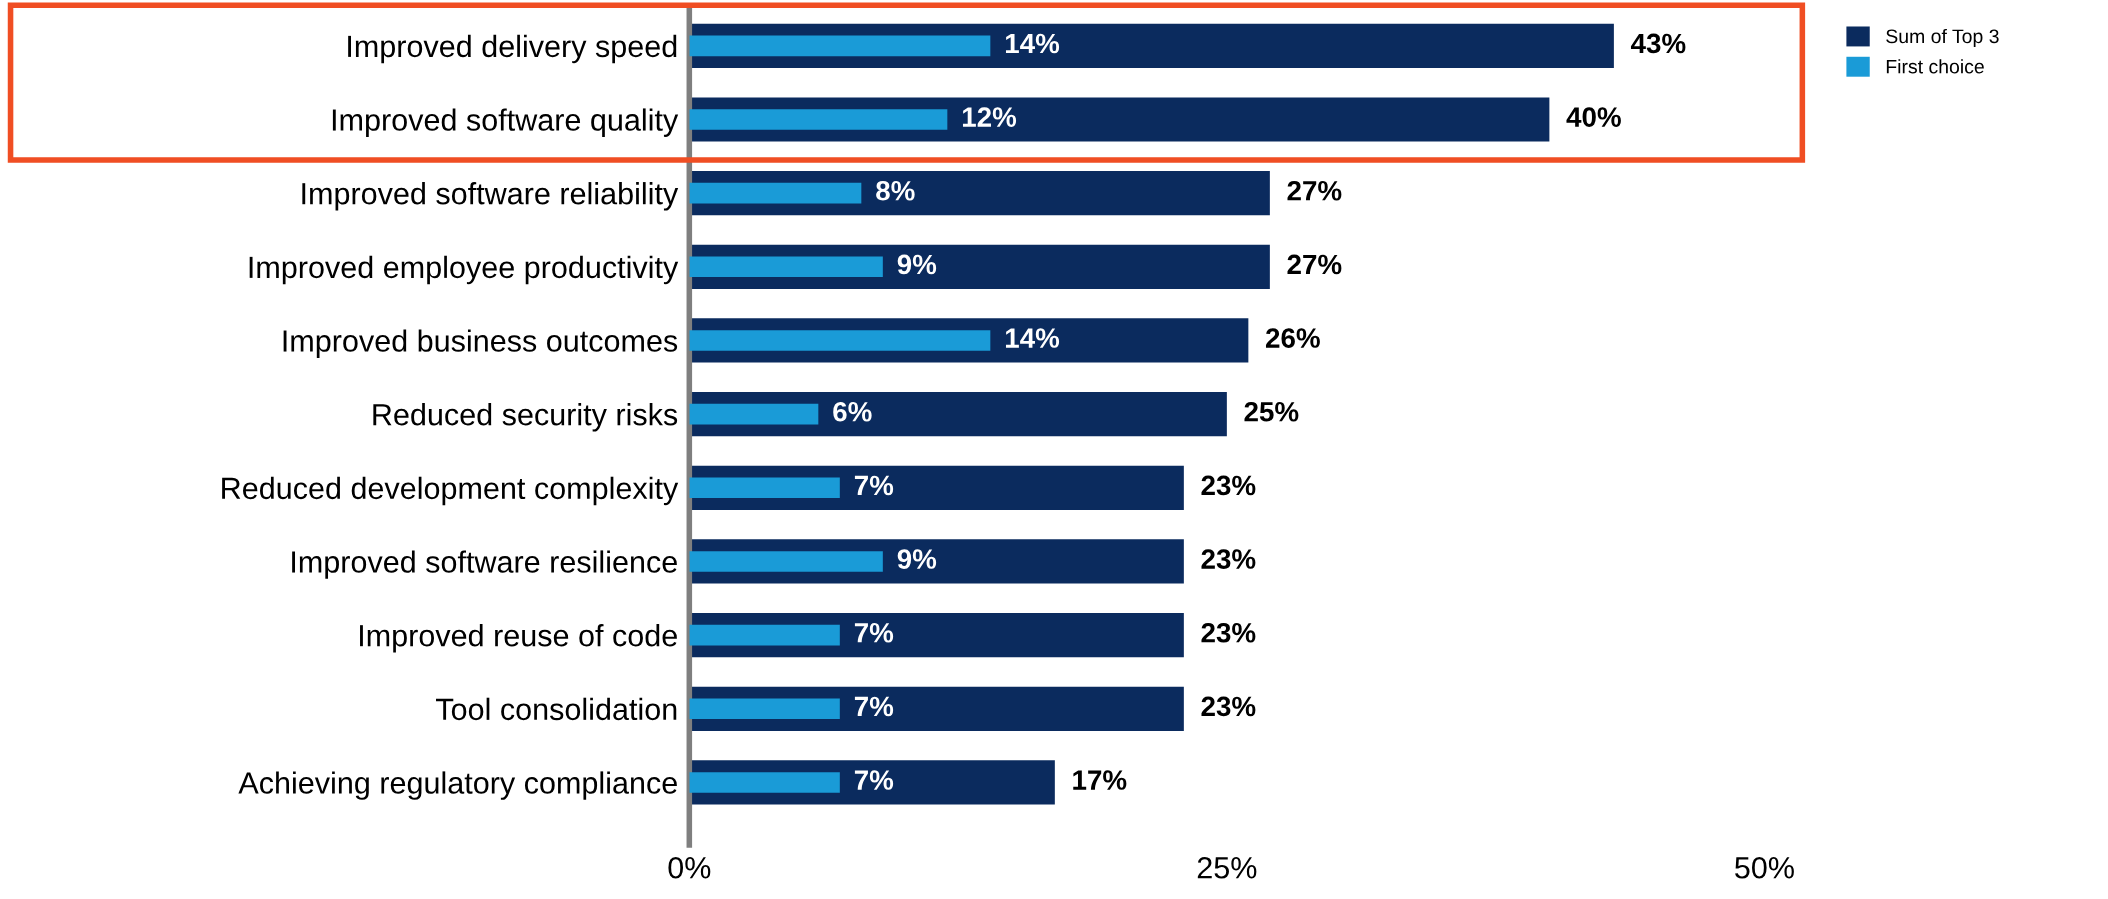 This screenshot has width=2108, height=899. I want to click on data-label: 6%, so click(852, 411).